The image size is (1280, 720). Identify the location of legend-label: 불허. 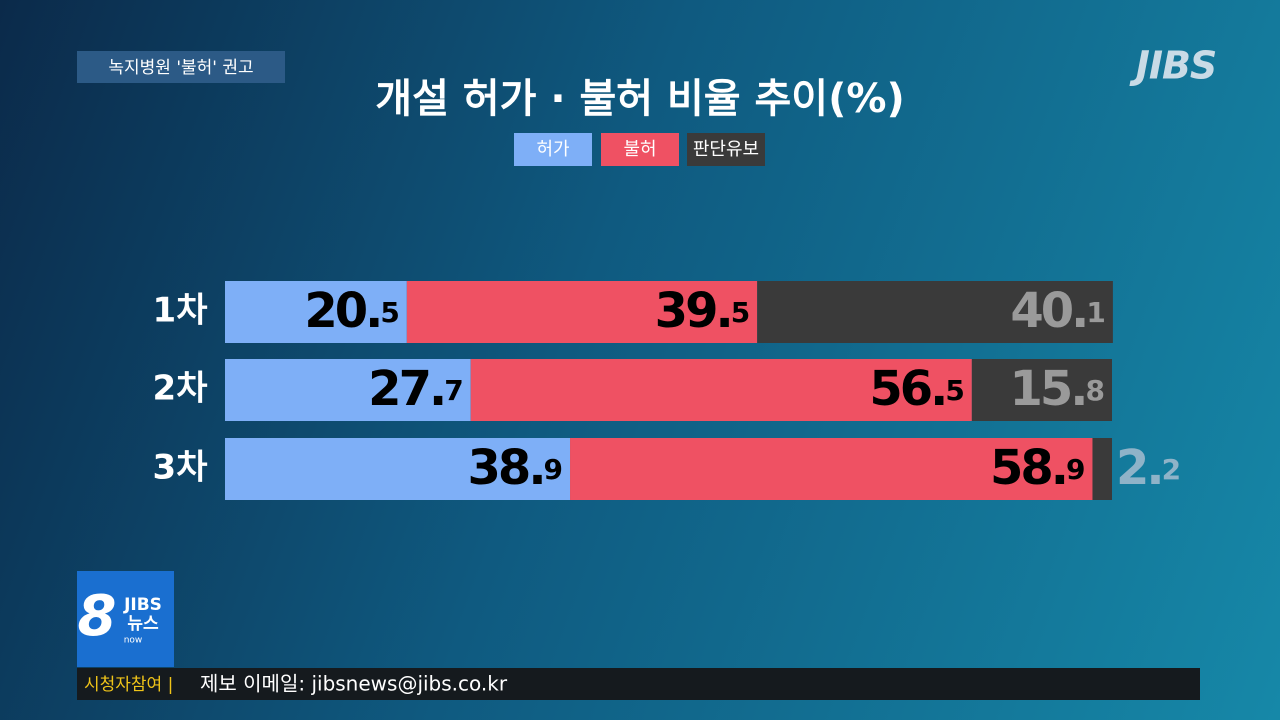
(639, 149).